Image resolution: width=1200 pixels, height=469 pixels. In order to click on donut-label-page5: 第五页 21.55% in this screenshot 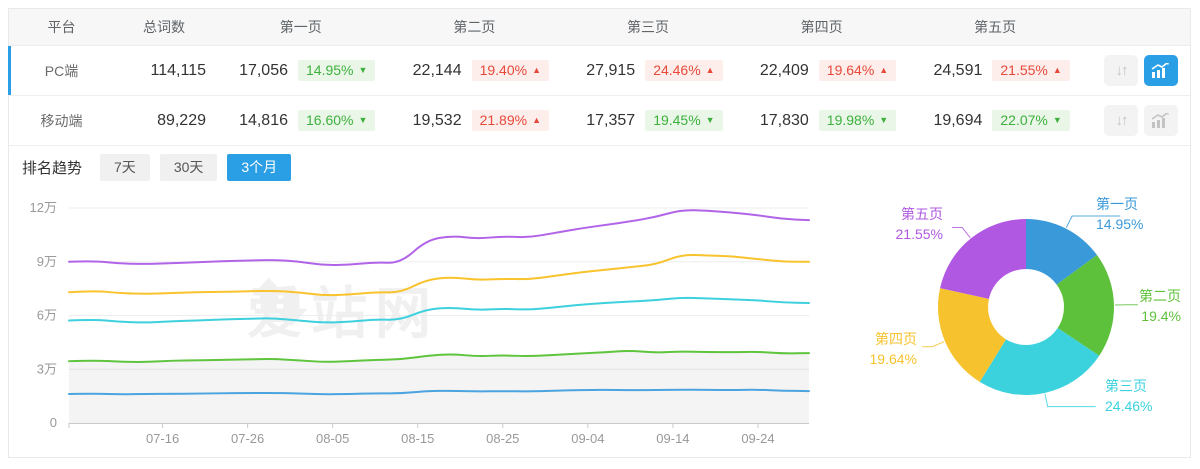, I will do `click(919, 224)`.